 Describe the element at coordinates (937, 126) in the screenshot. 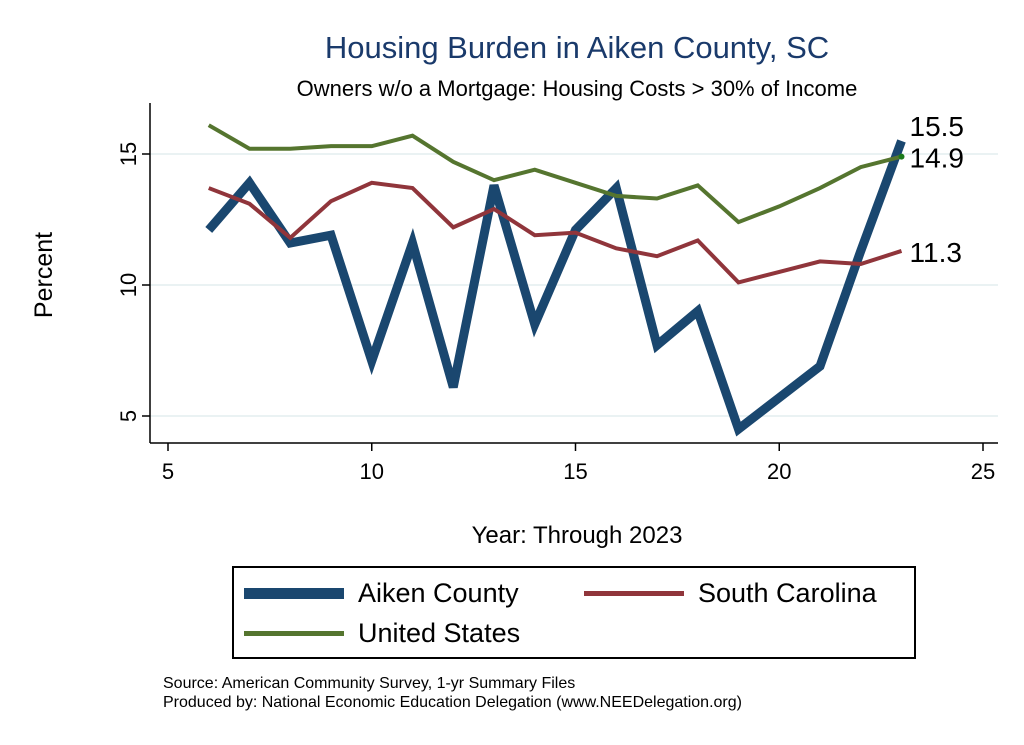

I see `end-value-label: 15.5` at that location.